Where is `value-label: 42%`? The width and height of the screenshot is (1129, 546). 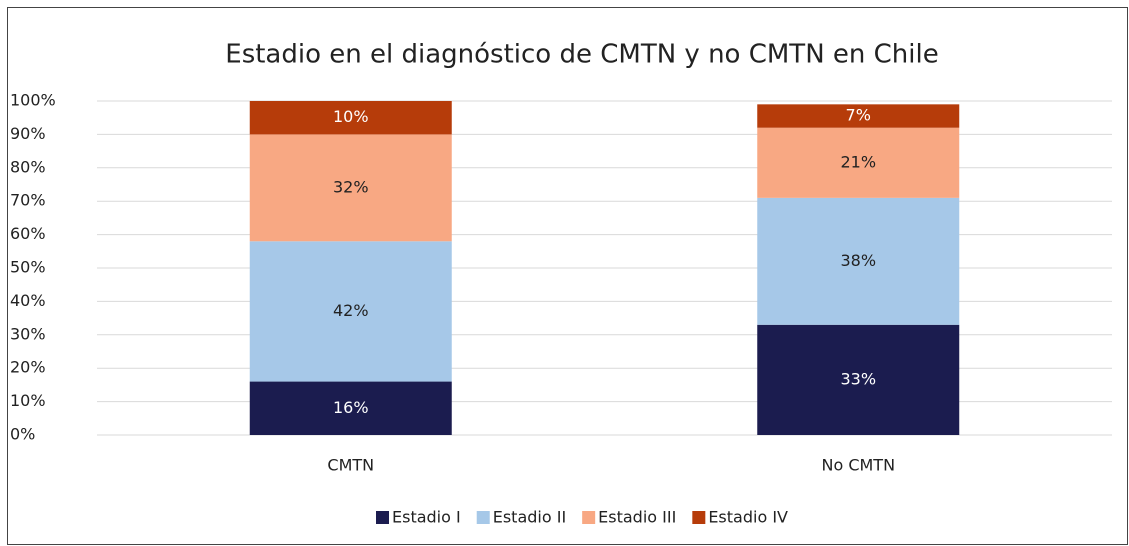
value-label: 42% is located at coordinates (351, 310).